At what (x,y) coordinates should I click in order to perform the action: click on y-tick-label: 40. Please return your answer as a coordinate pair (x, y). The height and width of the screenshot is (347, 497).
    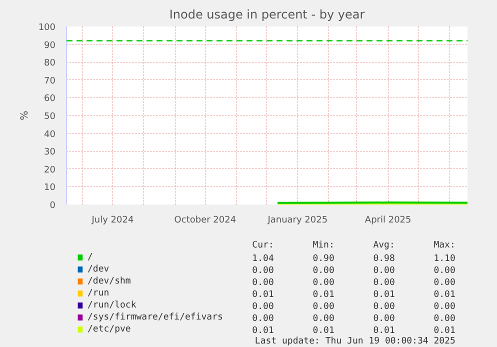
    Looking at the image, I should click on (50, 135).